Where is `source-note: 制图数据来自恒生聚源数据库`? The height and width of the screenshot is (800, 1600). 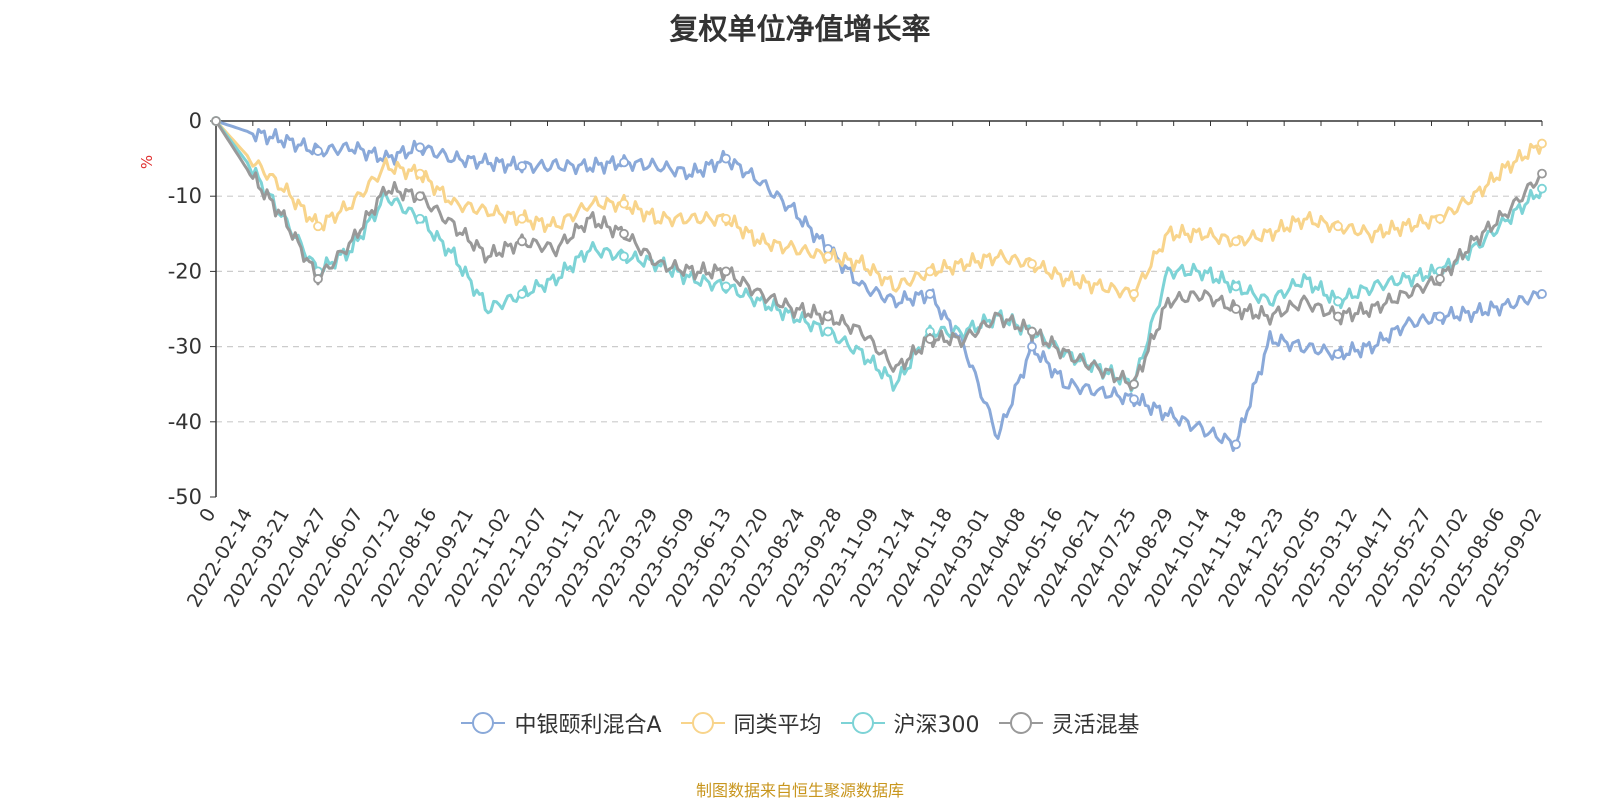
source-note: 制图数据来自恒生聚源数据库 is located at coordinates (799, 790).